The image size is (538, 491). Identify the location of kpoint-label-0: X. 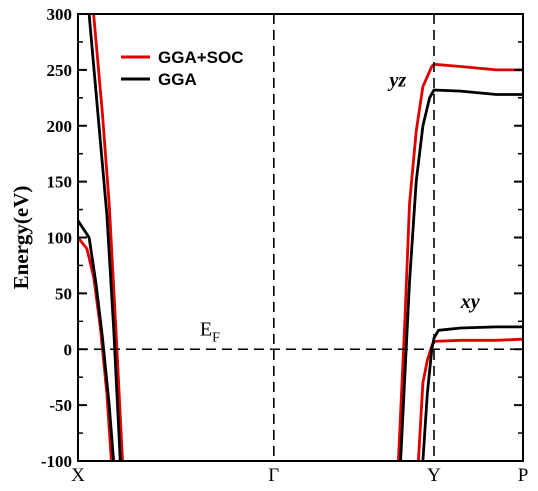
(78, 475).